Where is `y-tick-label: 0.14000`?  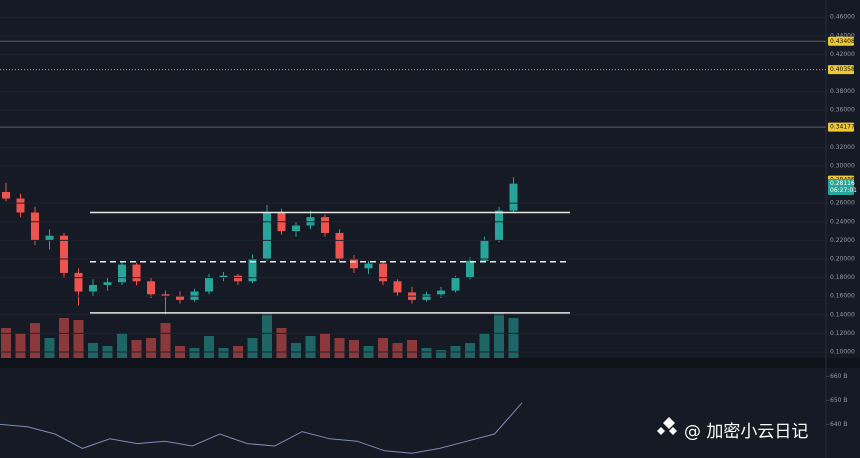
y-tick-label: 0.14000 is located at coordinates (842, 314).